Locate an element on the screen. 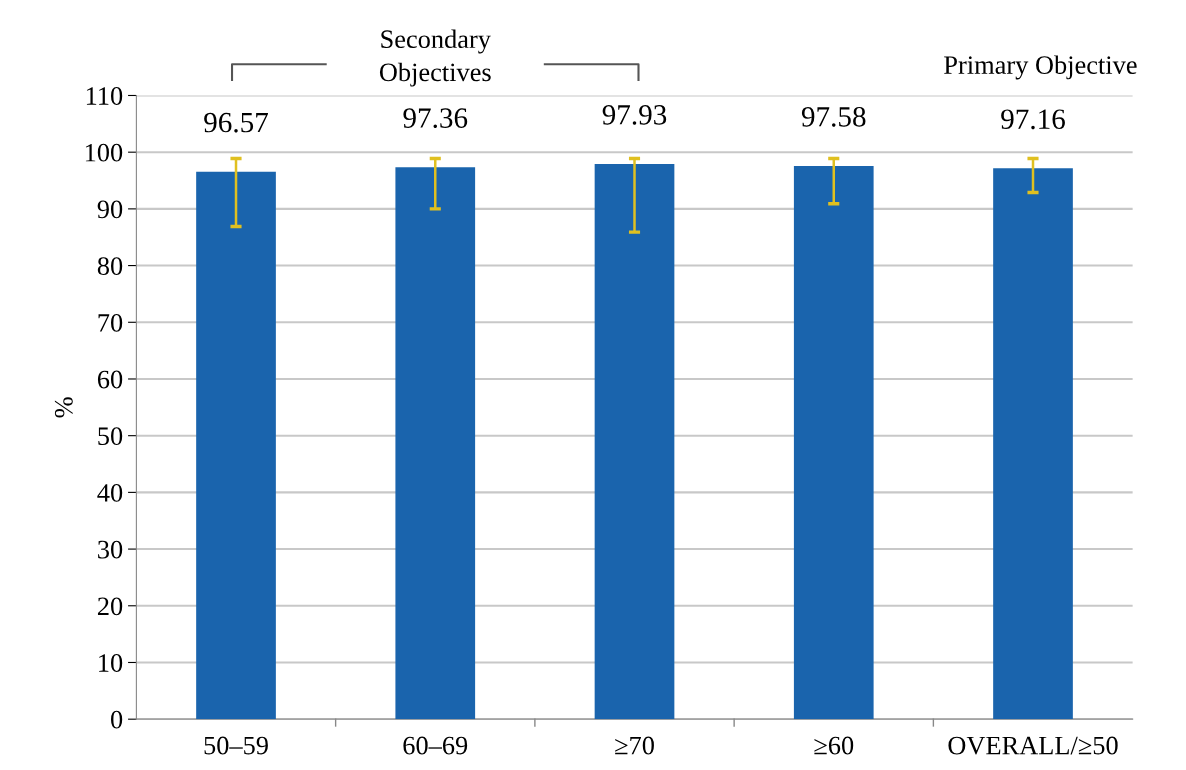 The image size is (1186, 770). y-tick-label: 0 is located at coordinates (117, 719).